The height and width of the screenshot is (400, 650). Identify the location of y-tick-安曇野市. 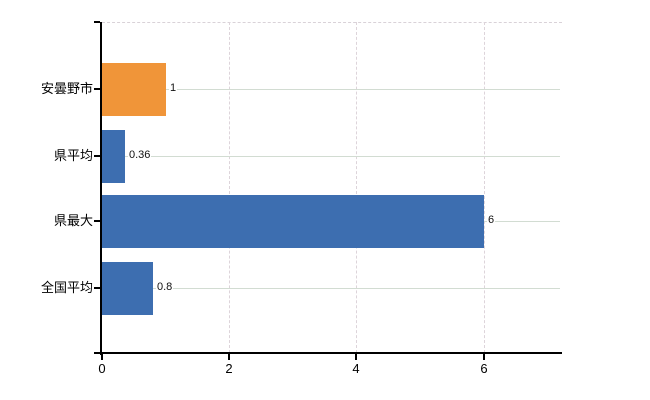
(97, 89).